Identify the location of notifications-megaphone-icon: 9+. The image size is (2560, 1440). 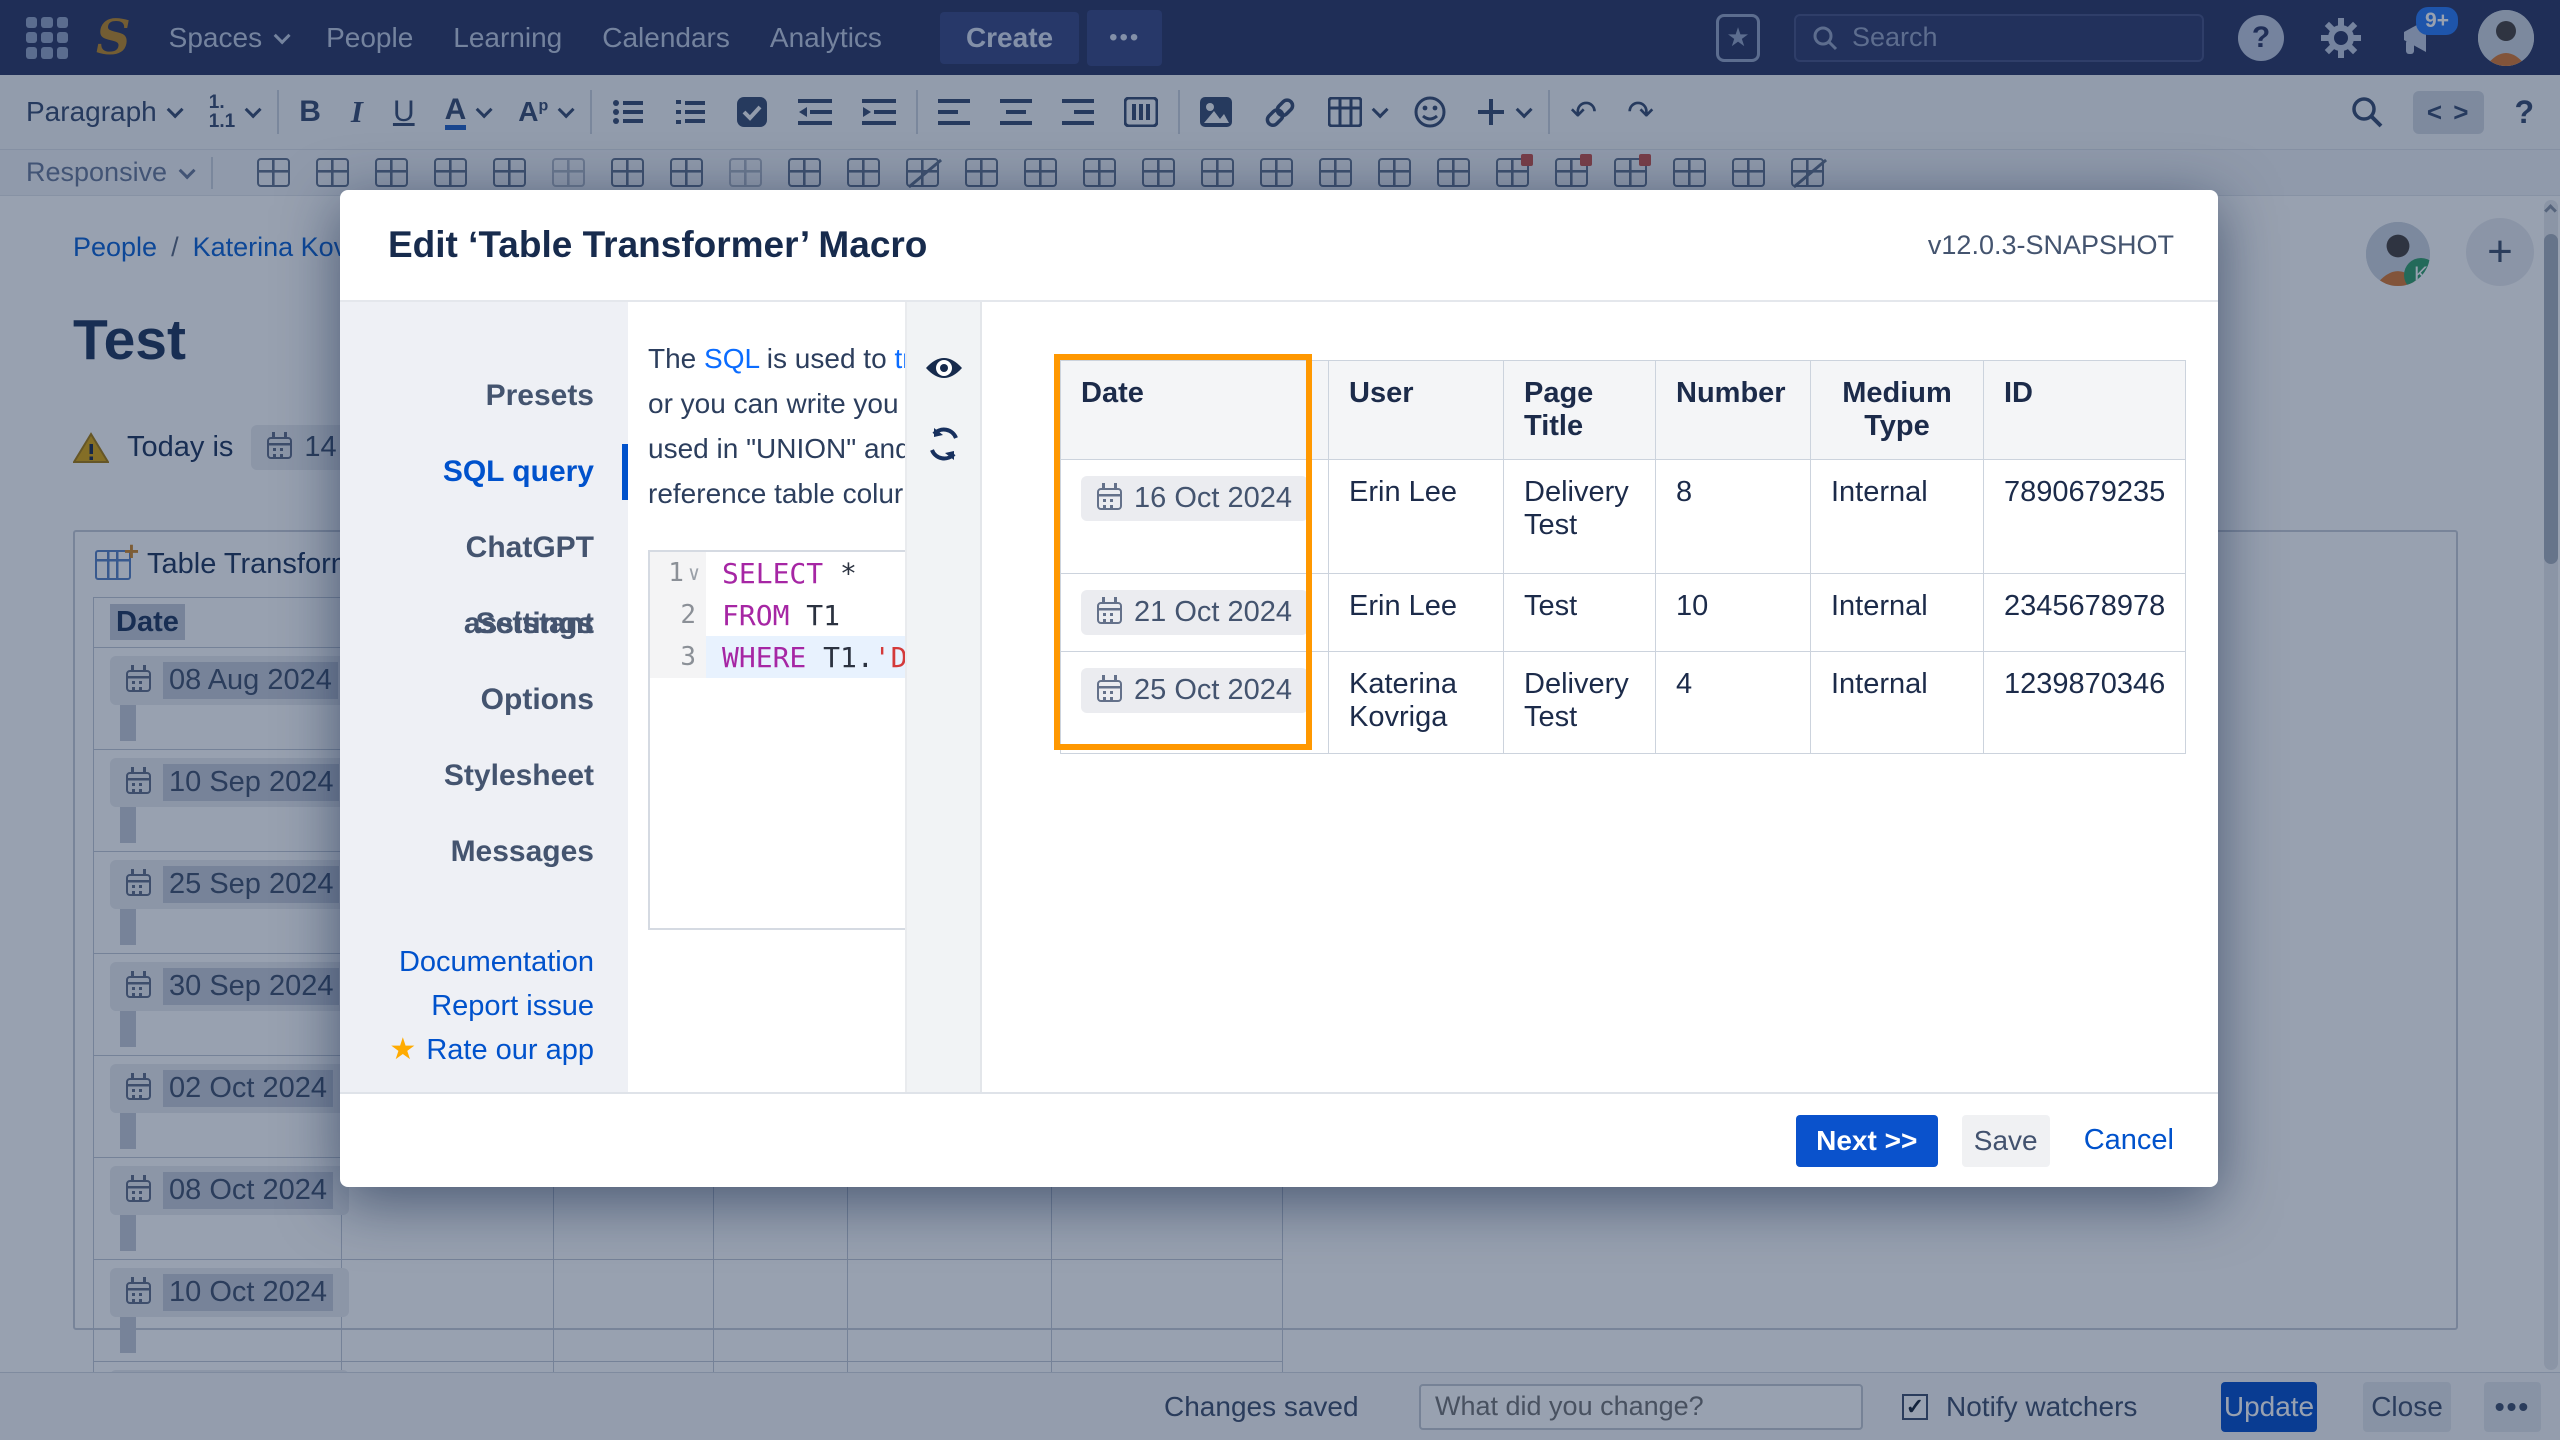
(2428, 33).